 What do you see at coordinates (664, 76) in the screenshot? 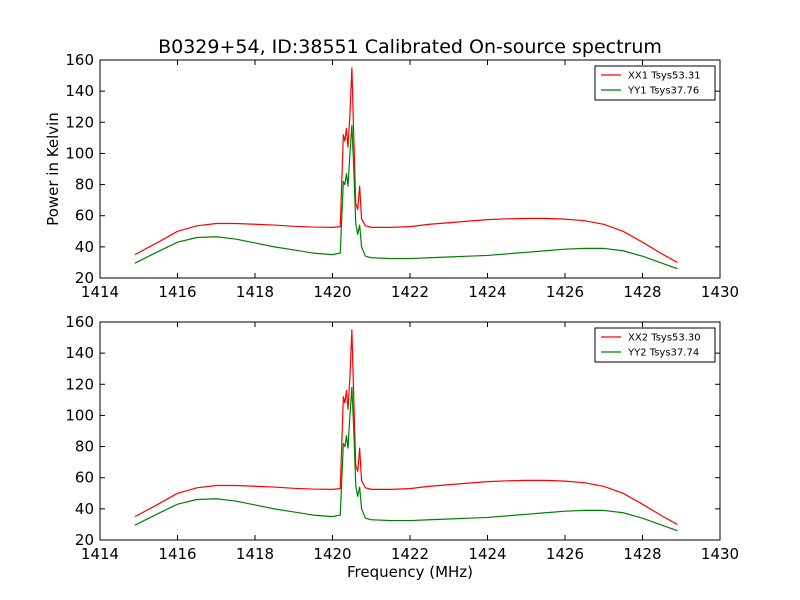
I see `legend-entry: XX1 Tsys53.31` at bounding box center [664, 76].